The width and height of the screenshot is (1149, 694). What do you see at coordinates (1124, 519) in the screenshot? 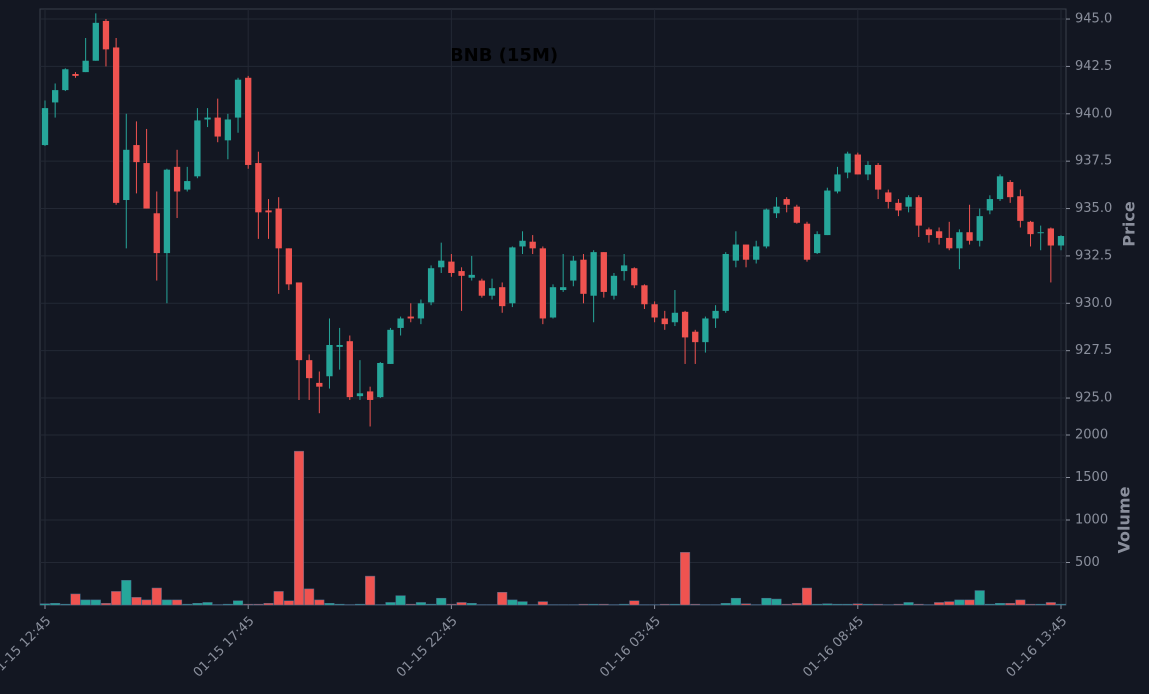
I see `volume-axis-label: Volume` at bounding box center [1124, 519].